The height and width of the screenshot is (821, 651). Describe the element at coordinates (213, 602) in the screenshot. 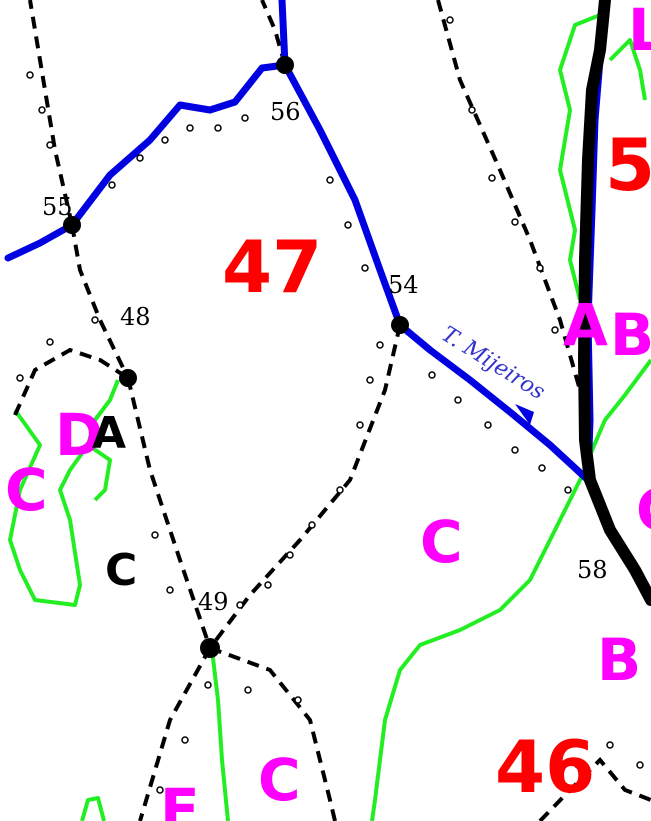

I see `junction-label-49: 49` at that location.